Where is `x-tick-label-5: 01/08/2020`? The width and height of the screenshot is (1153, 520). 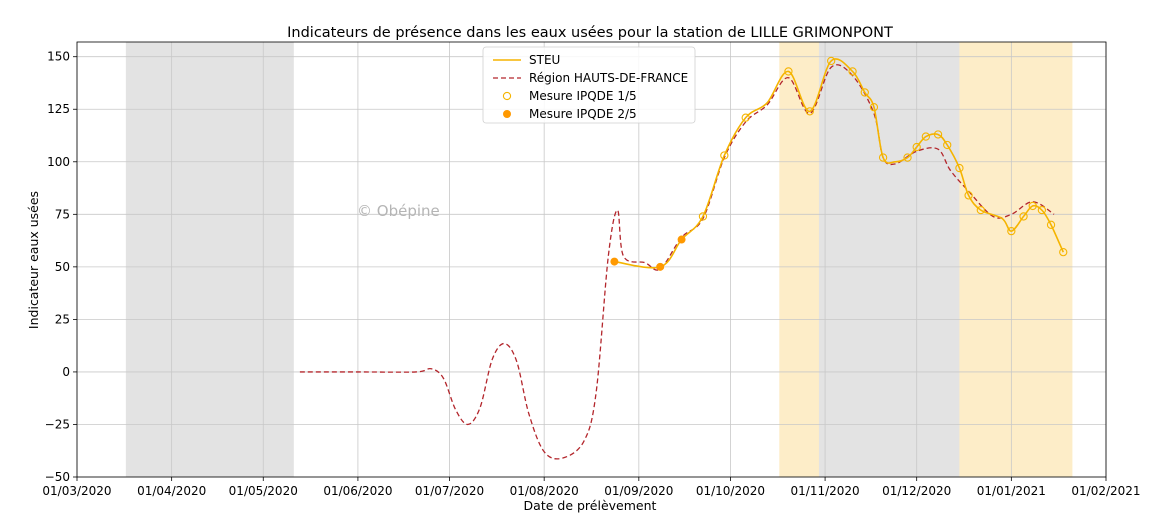 x-tick-label-5: 01/08/2020 is located at coordinates (544, 491).